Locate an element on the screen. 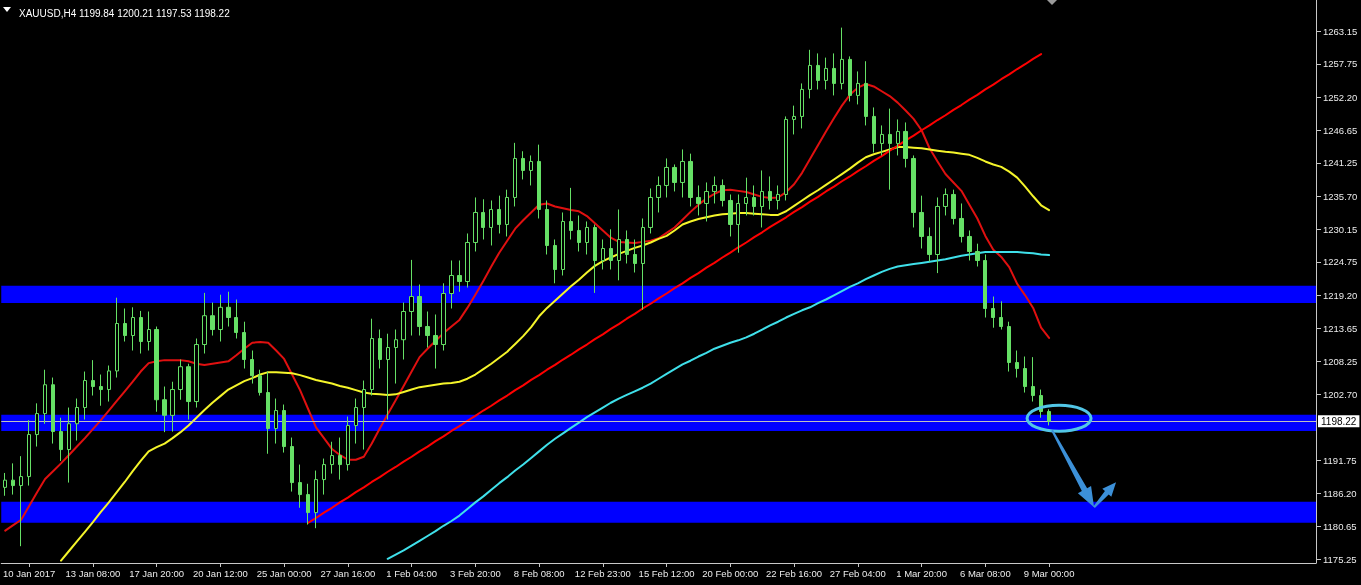 Image resolution: width=1361 pixels, height=585 pixels. y-tick-label: 1230.15 is located at coordinates (1340, 230).